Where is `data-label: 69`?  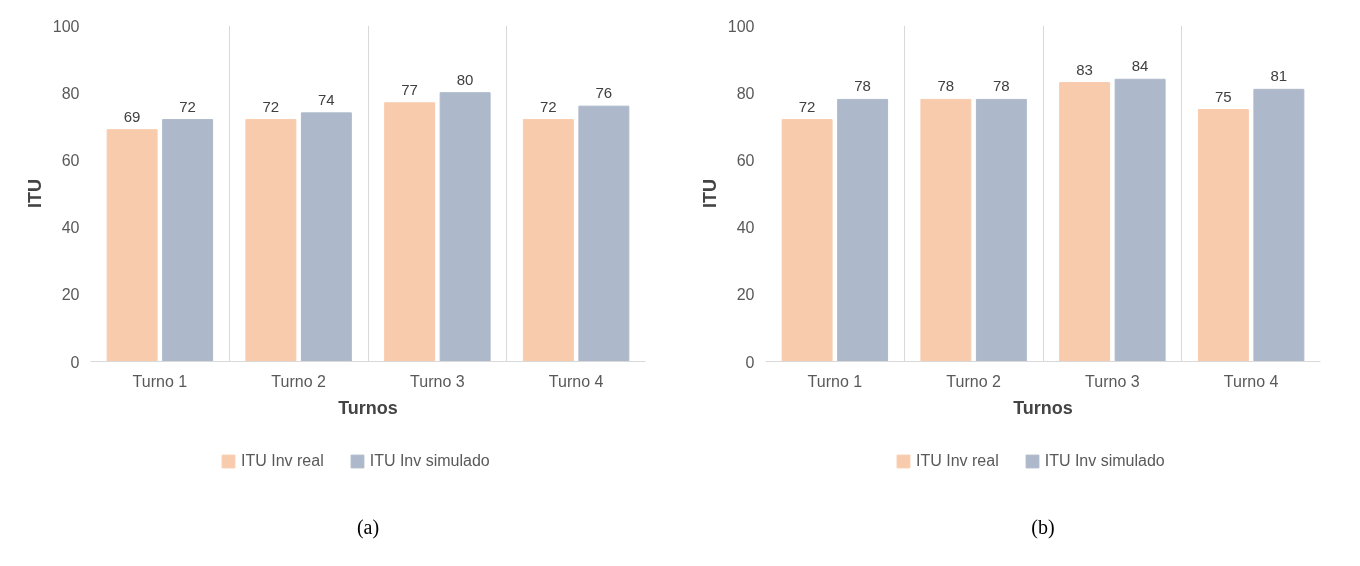 data-label: 69 is located at coordinates (132, 116).